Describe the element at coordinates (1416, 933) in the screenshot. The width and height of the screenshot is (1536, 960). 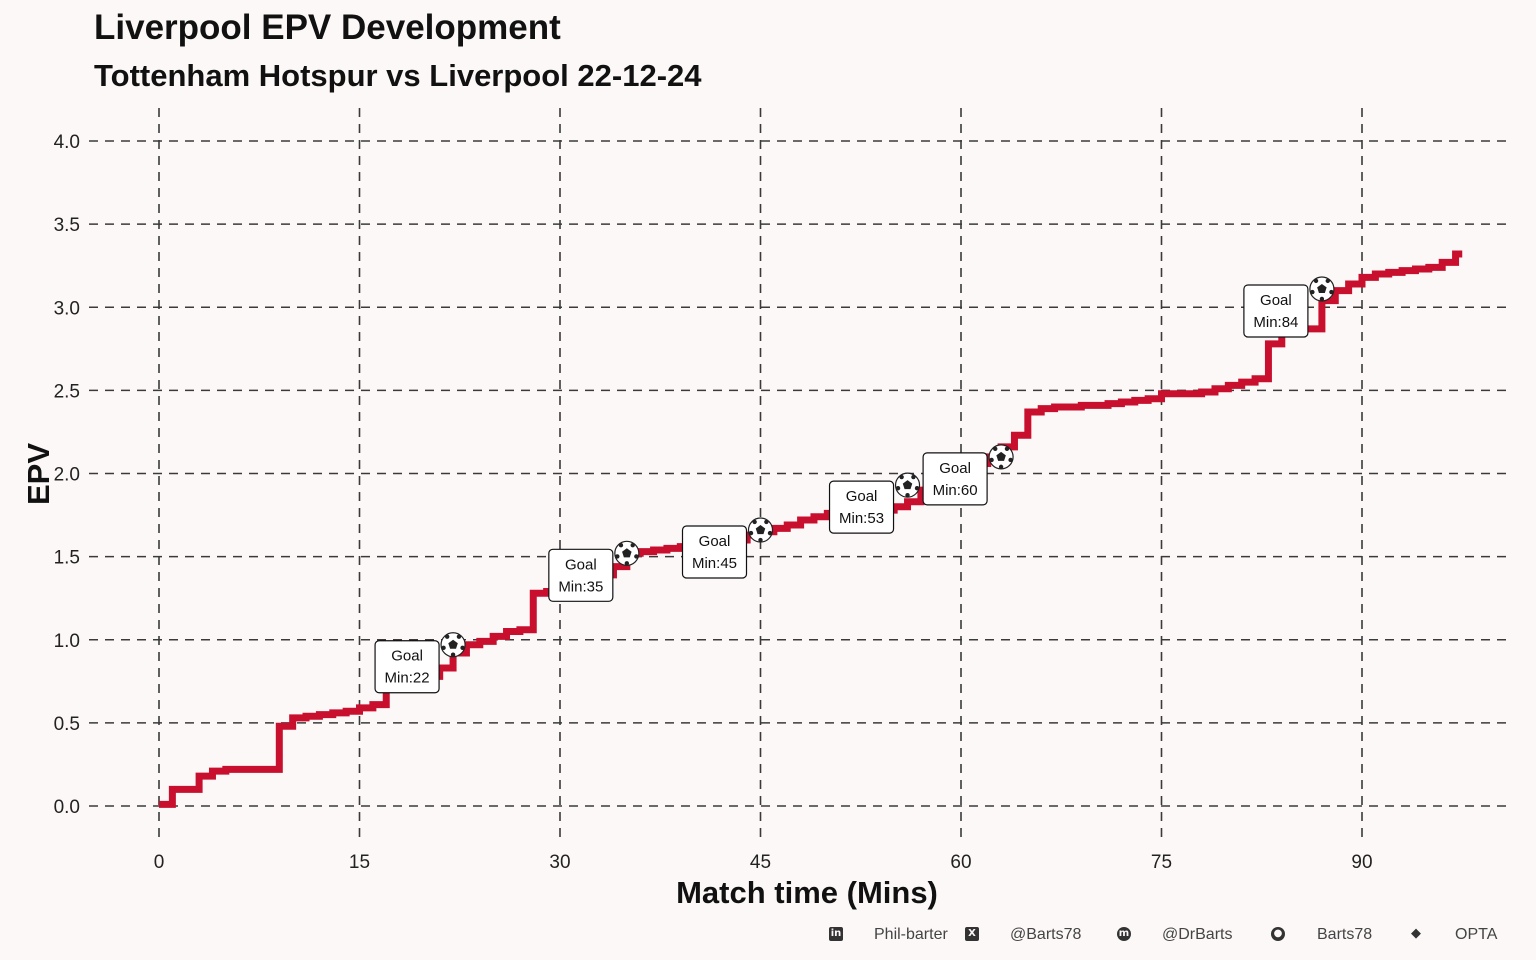
I see `dropbox-icon: ◆` at that location.